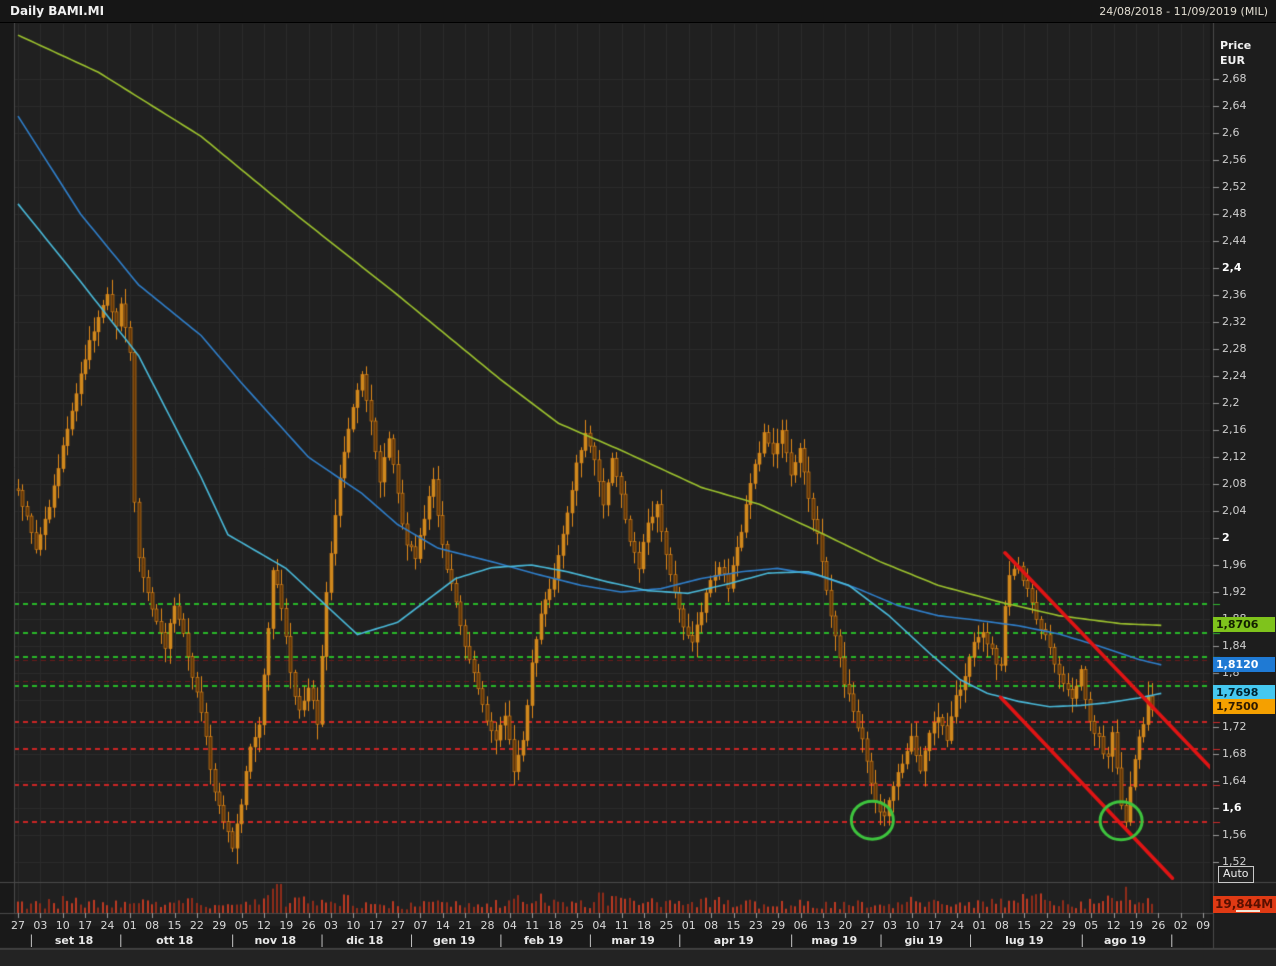  What do you see at coordinates (365, 940) in the screenshot?
I see `month-label: dic 18` at bounding box center [365, 940].